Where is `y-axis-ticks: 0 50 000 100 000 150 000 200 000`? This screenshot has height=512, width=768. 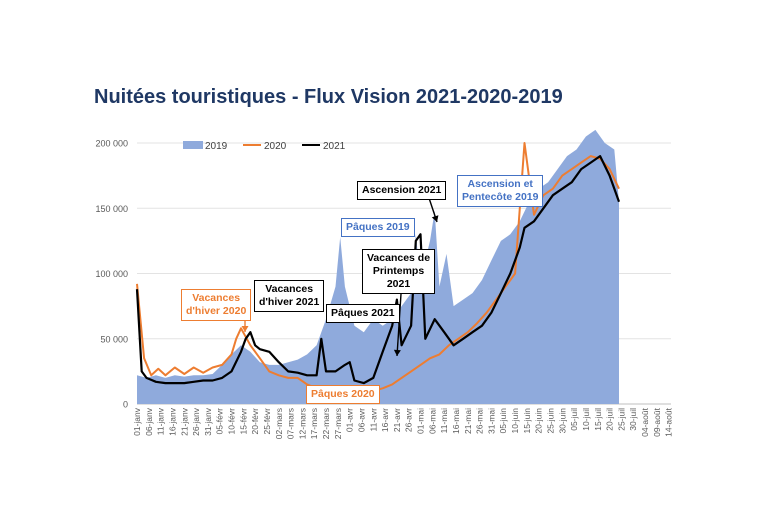
y-axis-ticks: 0 50 000 100 000 150 000 200 000 is located at coordinates (111, 274).